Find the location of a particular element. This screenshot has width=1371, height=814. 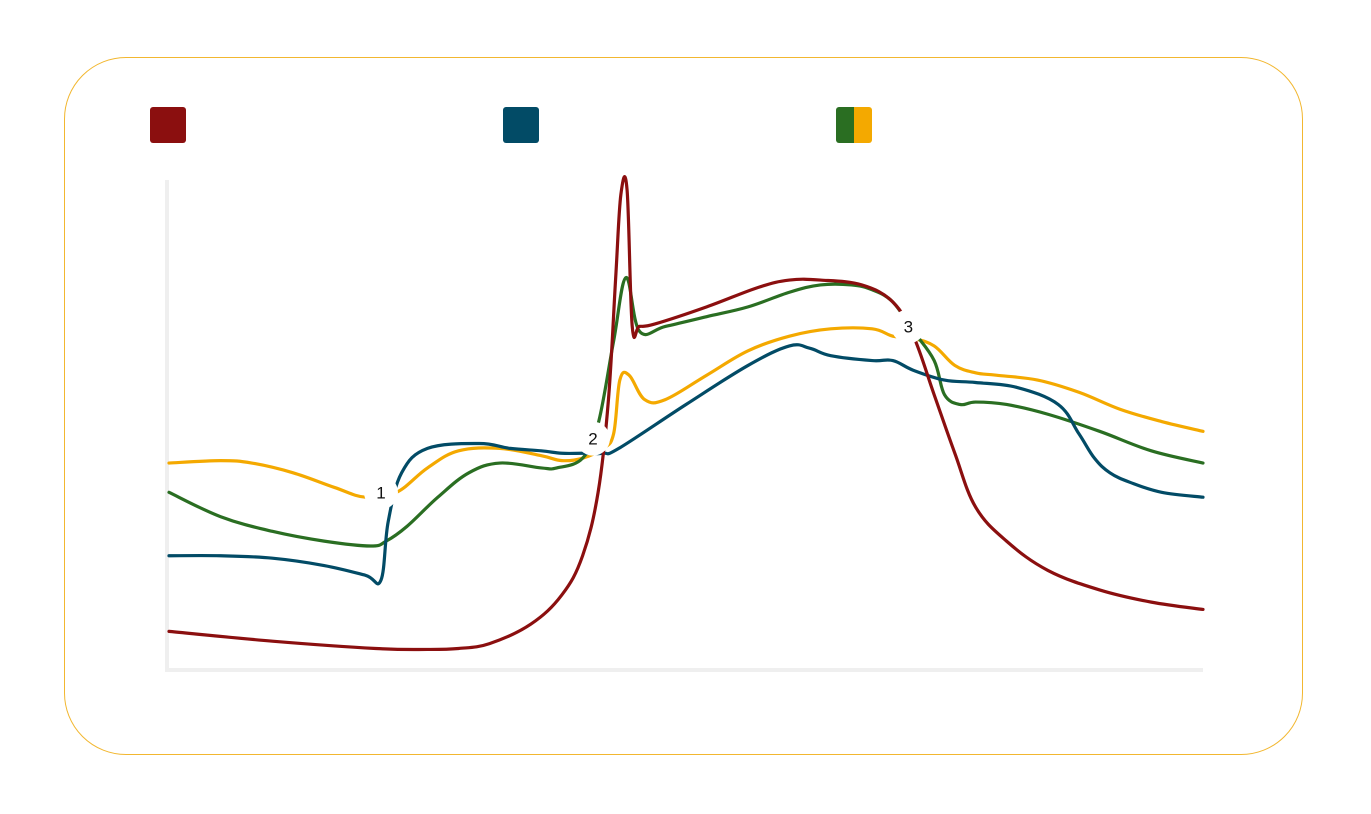

marker-3: 3 is located at coordinates (908, 326).